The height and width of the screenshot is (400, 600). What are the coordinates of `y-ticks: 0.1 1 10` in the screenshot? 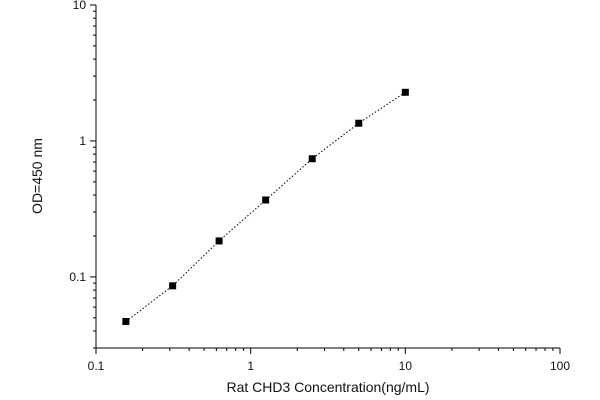 It's located at (82, 174).